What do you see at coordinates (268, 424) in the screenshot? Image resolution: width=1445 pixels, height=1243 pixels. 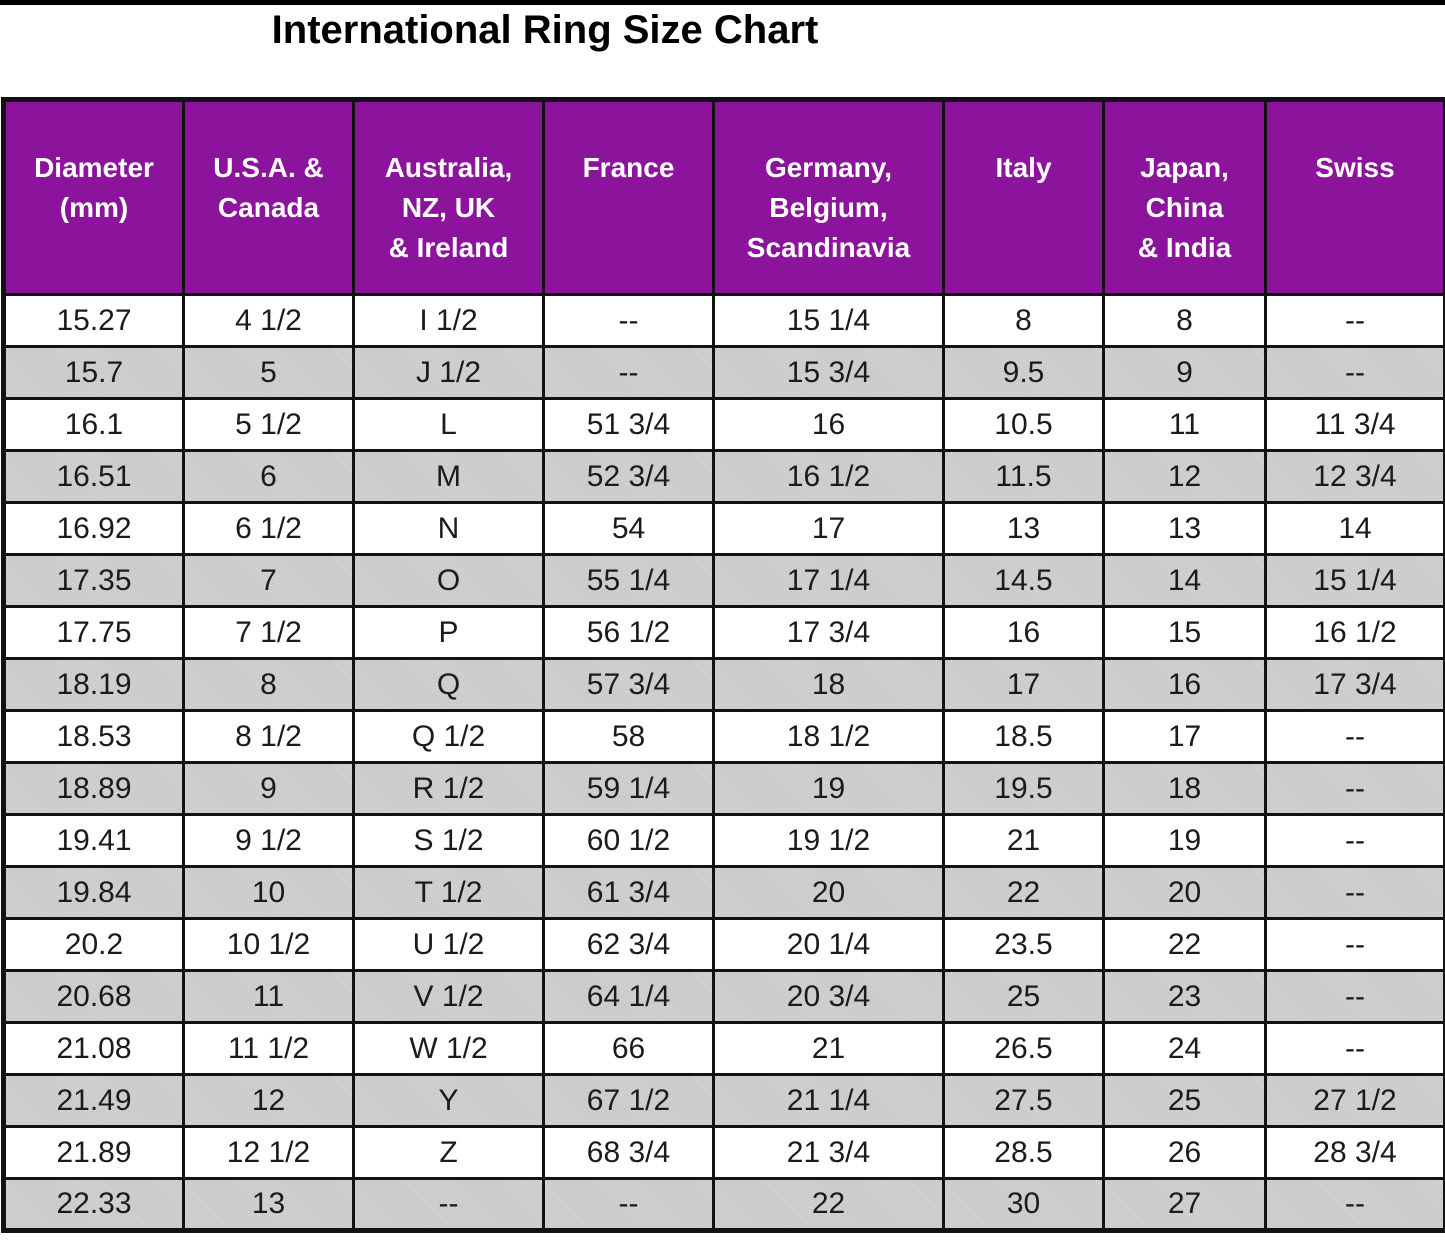 I see `size-cell-r3-c2: 5 1/2` at bounding box center [268, 424].